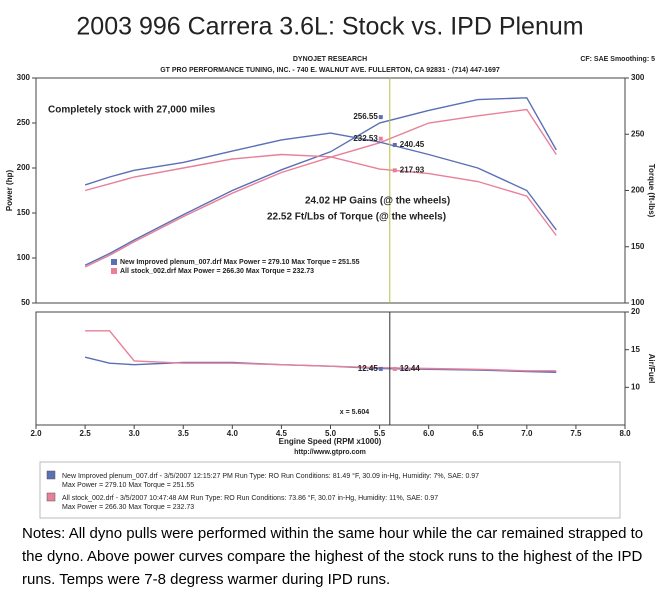 The image size is (661, 600). I want to click on x-tick-label: 8.0, so click(625, 433).